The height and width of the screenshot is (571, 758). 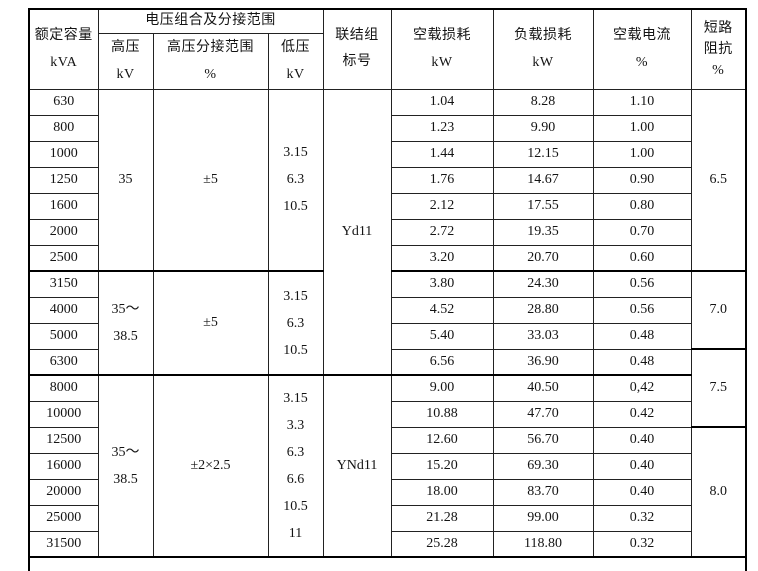 I want to click on capacity-cell: 8000, so click(x=63, y=388).